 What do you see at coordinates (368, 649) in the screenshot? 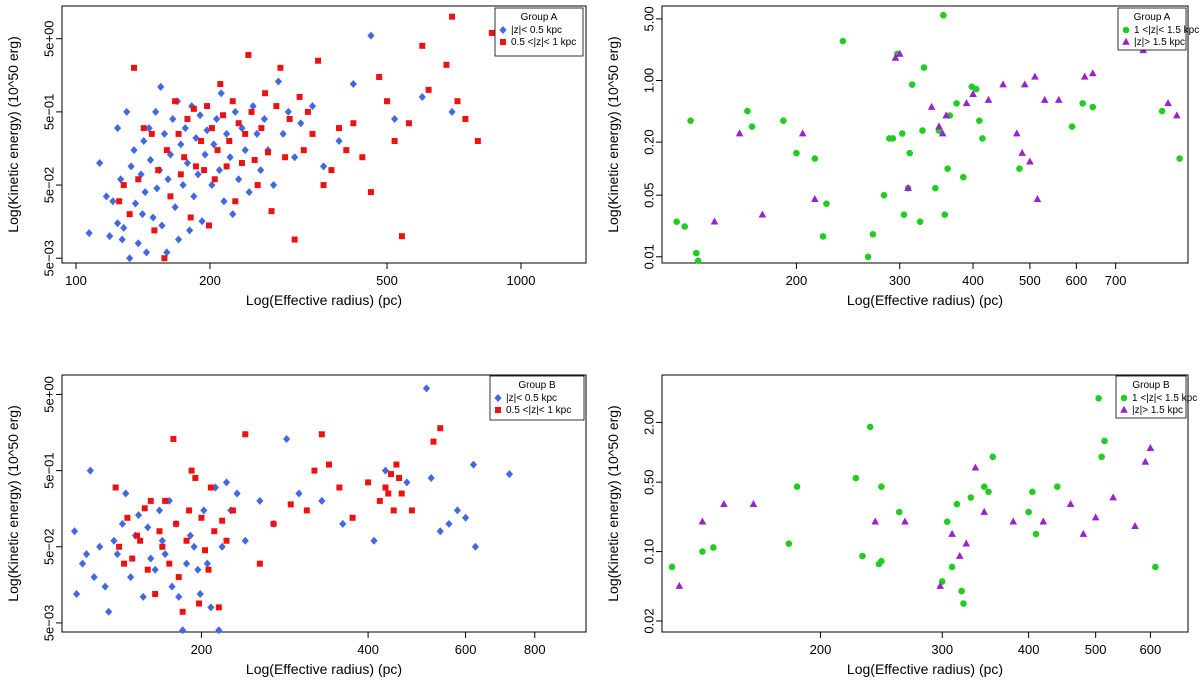
I see `x-tick-label: 400` at bounding box center [368, 649].